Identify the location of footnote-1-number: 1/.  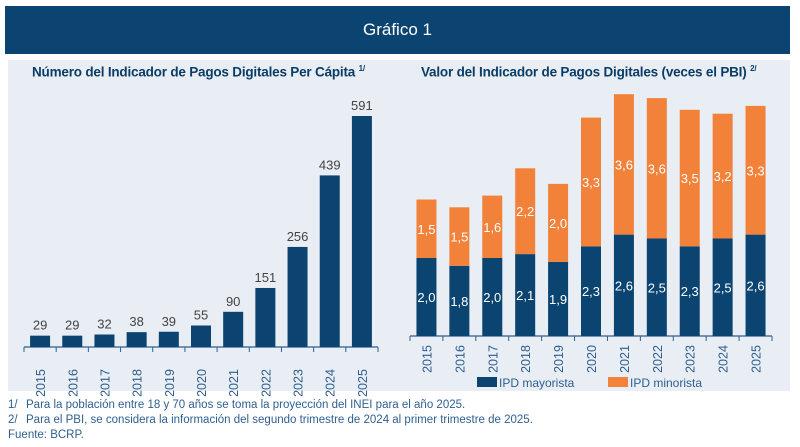
(13, 405).